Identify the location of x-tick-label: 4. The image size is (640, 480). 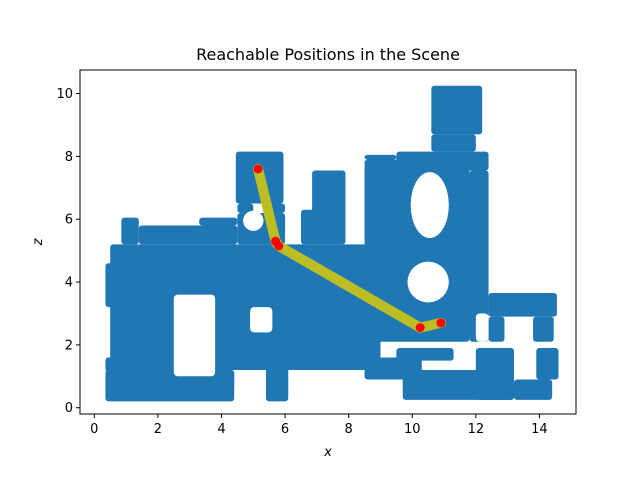
(221, 429).